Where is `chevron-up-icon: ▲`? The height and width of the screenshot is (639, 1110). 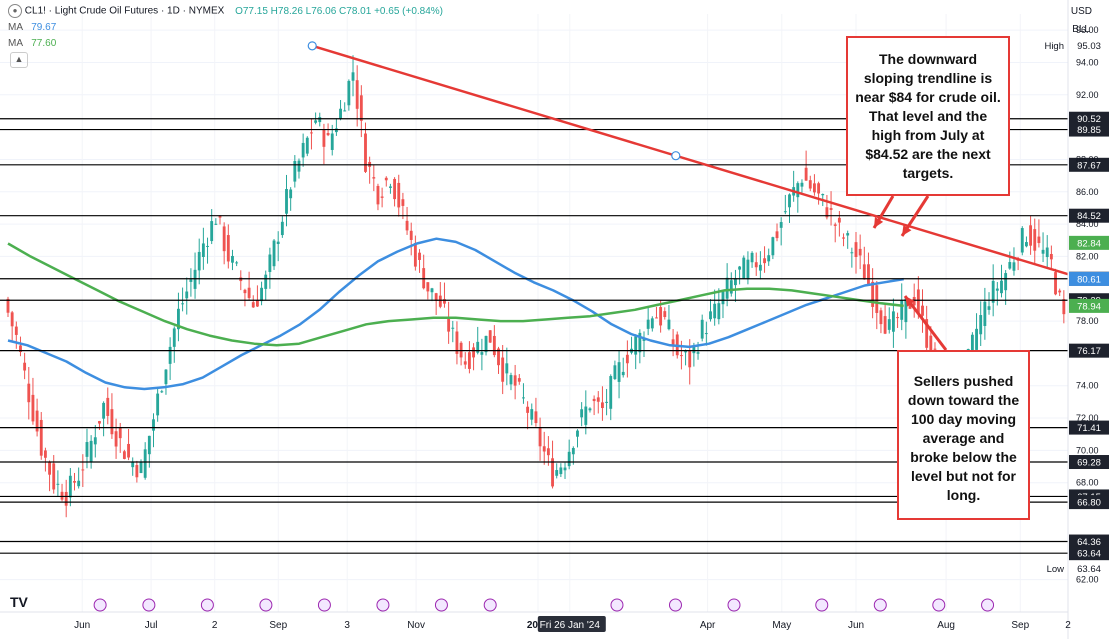 chevron-up-icon: ▲ is located at coordinates (19, 60).